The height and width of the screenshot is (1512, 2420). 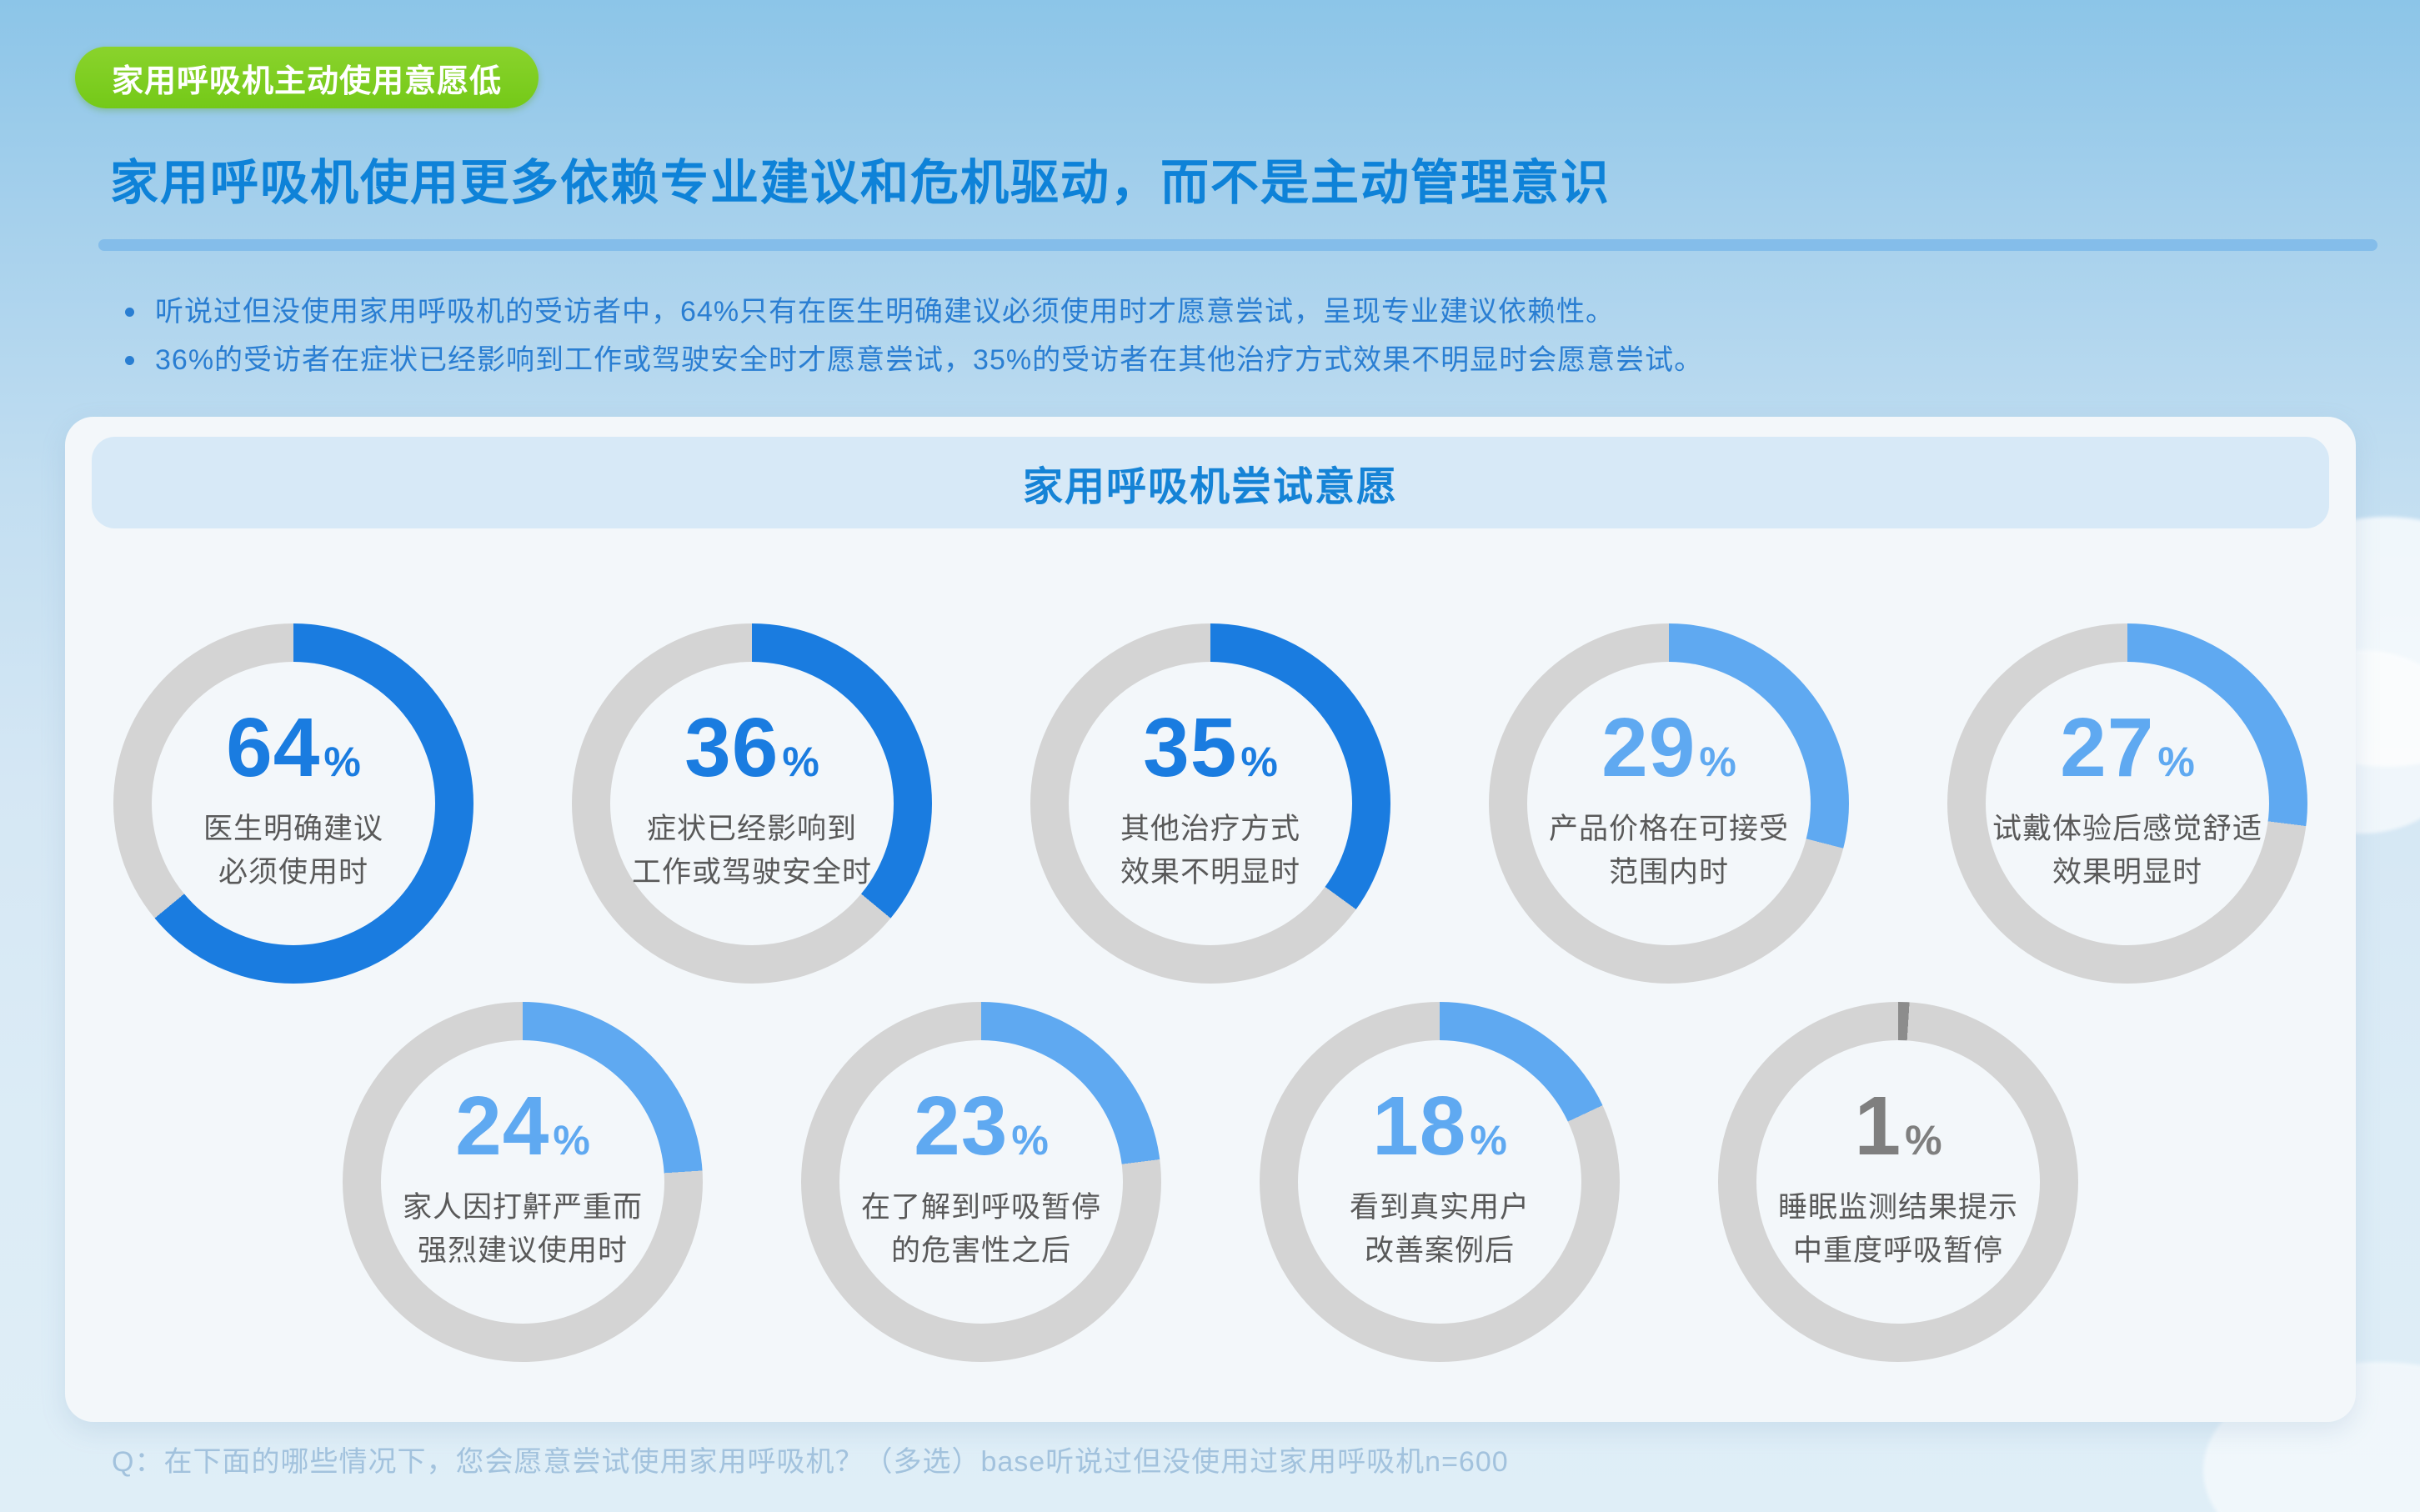 I want to click on donut-label: 看到真实用户 改善案例后, so click(x=1439, y=1228).